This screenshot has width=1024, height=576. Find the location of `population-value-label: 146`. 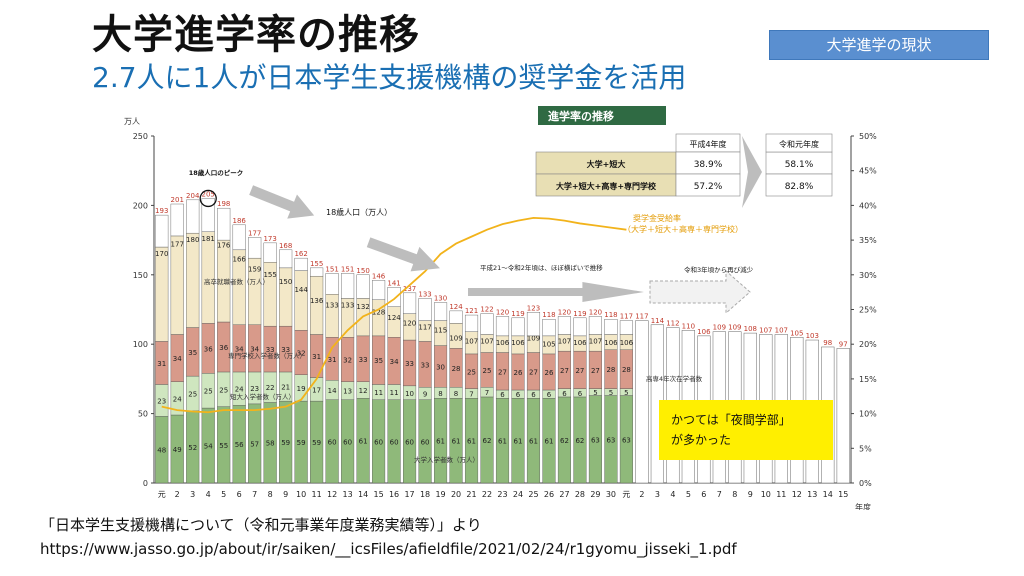

population-value-label: 146 is located at coordinates (379, 276).